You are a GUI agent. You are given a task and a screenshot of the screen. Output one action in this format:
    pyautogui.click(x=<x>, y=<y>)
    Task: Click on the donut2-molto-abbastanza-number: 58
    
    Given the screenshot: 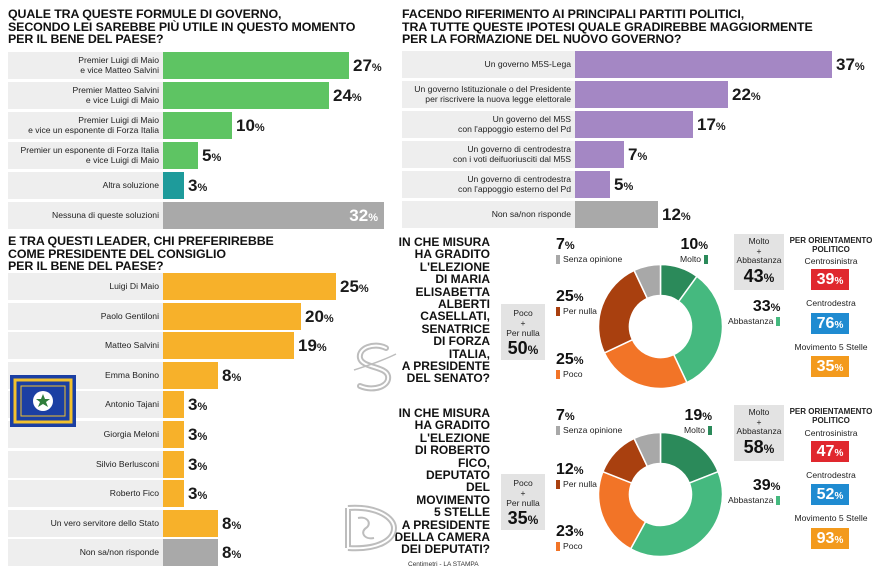 What is the action you would take?
    pyautogui.click(x=753, y=446)
    